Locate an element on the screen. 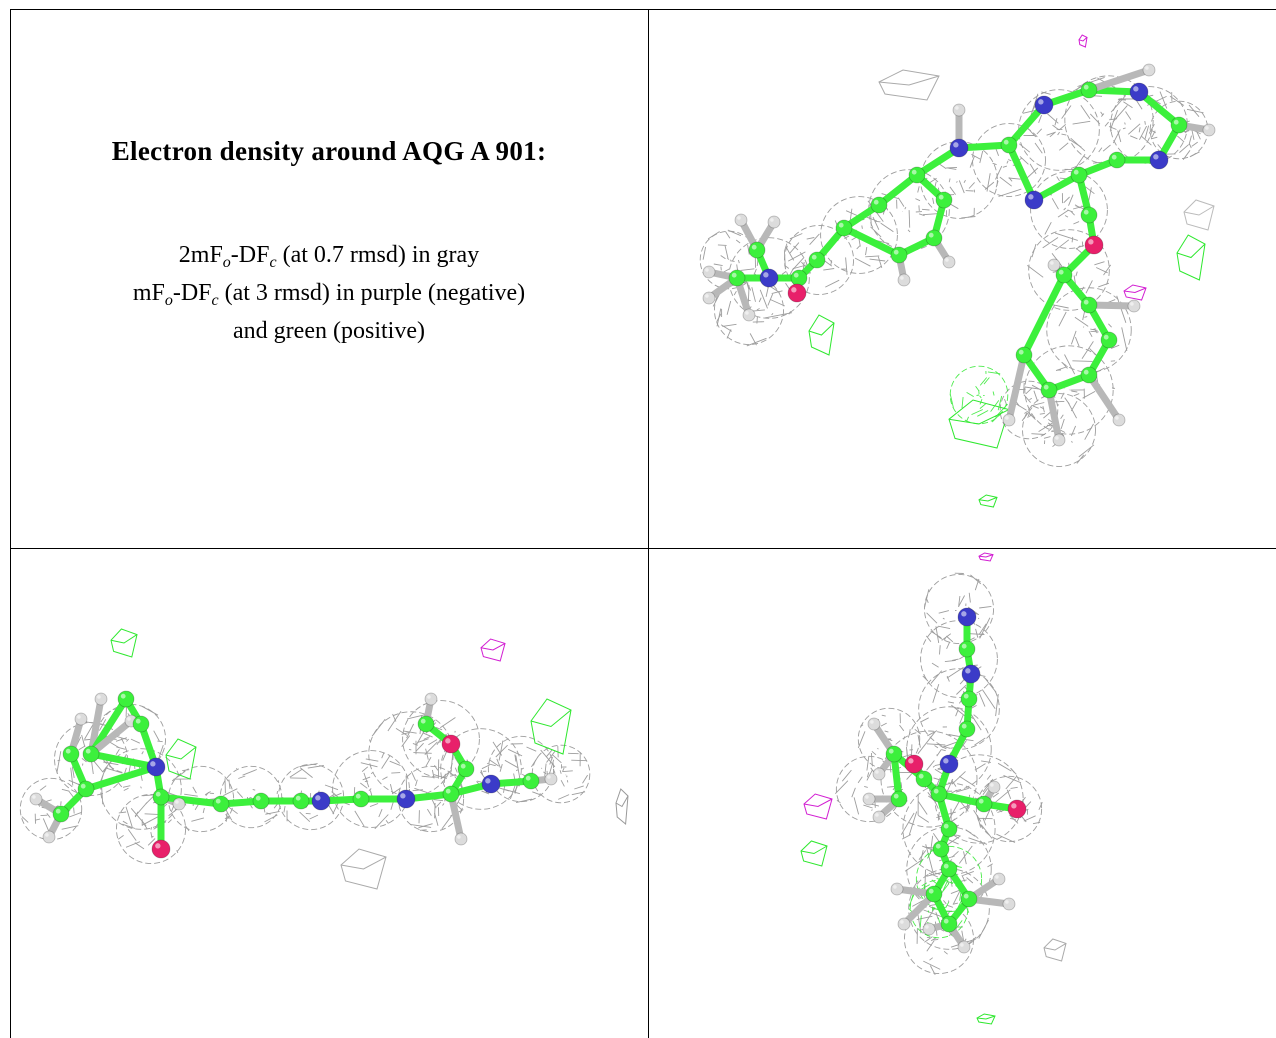 The height and width of the screenshot is (1038, 1276). ligand-side-atom-h-highlight is located at coordinates (47, 835).